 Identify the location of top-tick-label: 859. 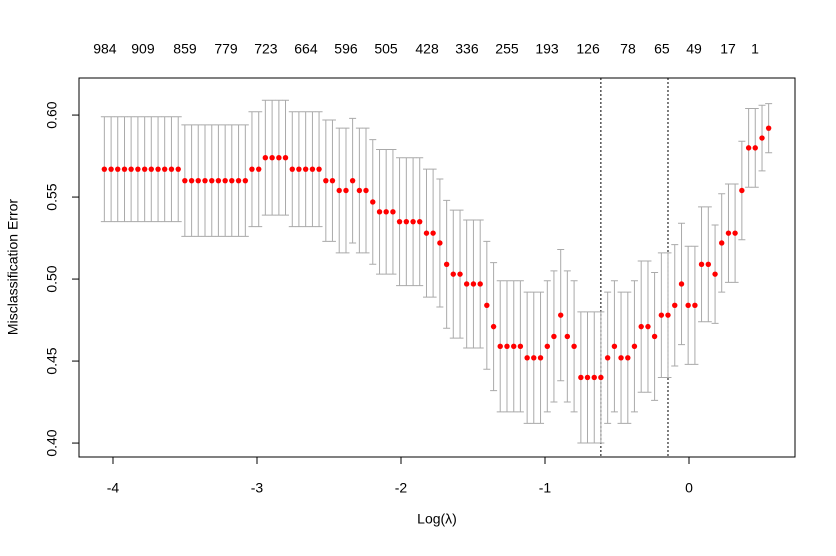
(185, 49).